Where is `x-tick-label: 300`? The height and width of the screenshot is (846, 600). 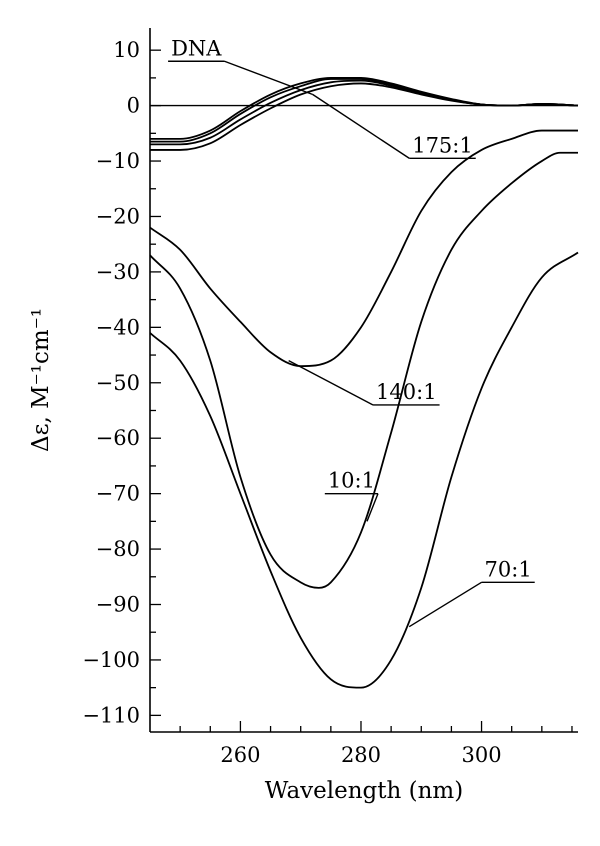 x-tick-label: 300 is located at coordinates (482, 755).